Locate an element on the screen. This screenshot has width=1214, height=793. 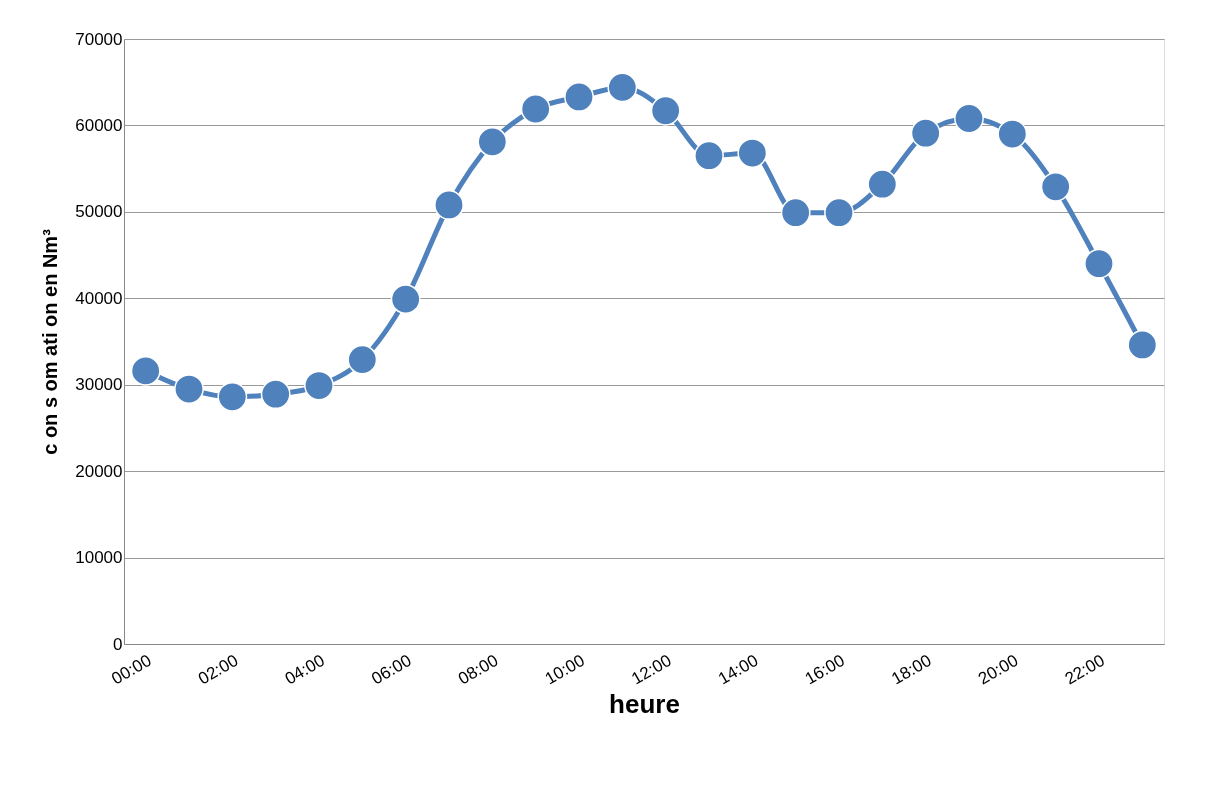
y-tick-label: 30000 is located at coordinates (99, 385).